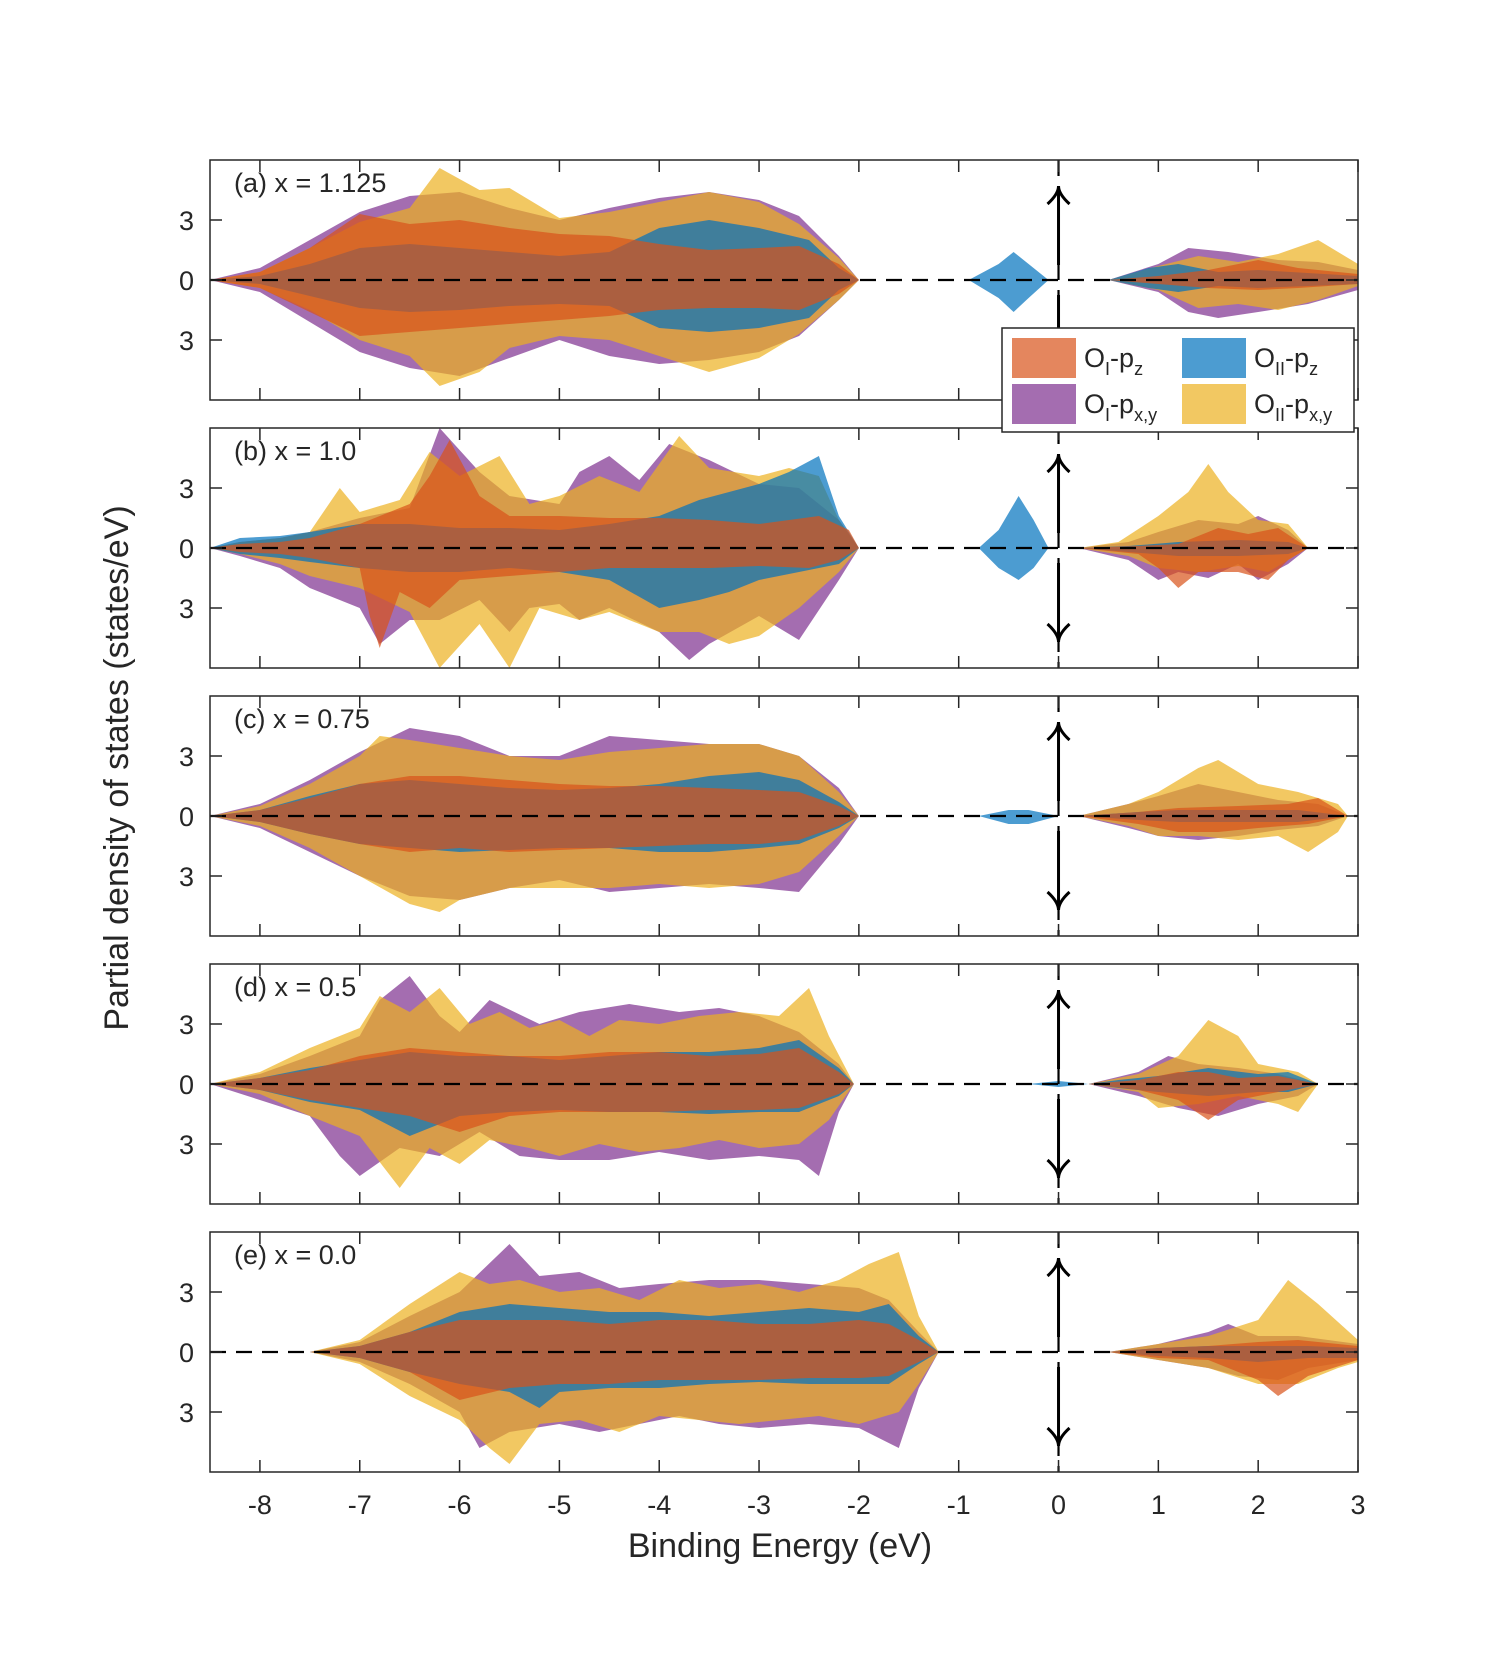 Image resolution: width=1500 pixels, height=1675 pixels. I want to click on panel-4: 3 0 3 -8 -7 -6 -5 -4 -3 -2 -1 0 1 2 3 (e) x = 0.0, so click(772, 1375).